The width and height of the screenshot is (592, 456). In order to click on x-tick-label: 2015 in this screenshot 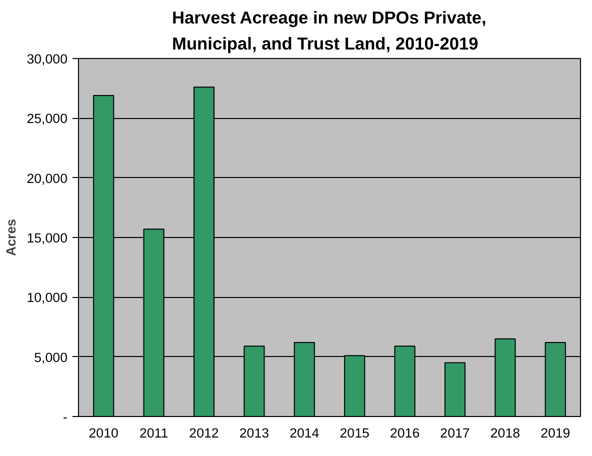, I will do `click(355, 433)`.